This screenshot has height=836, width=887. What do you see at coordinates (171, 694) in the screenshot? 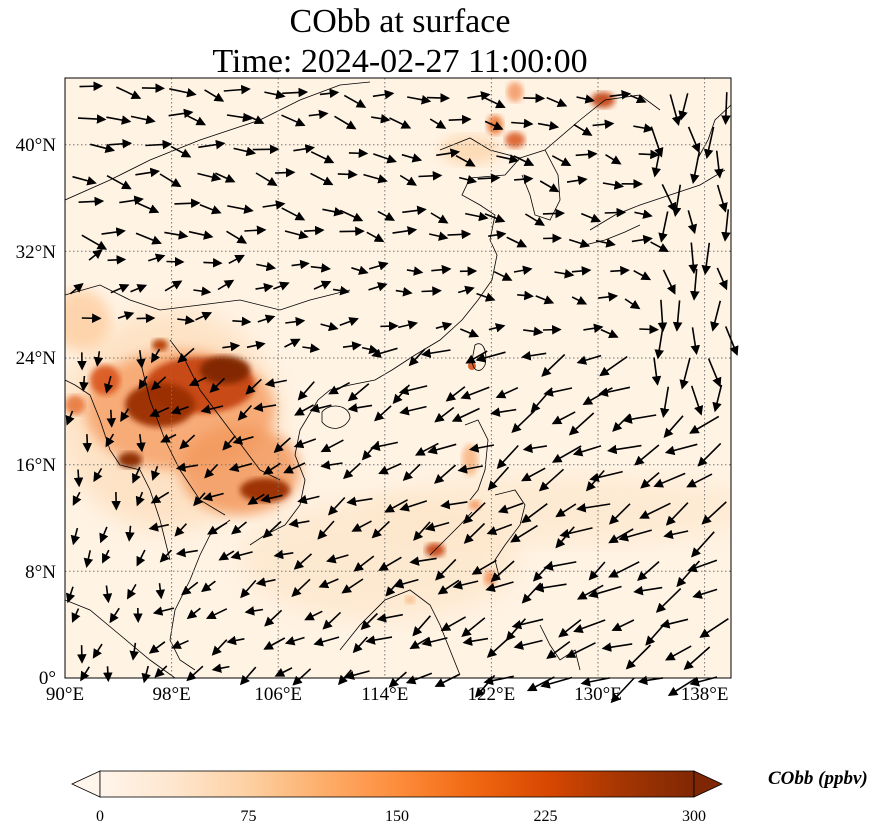
I see `lon-label: 98°E` at bounding box center [171, 694].